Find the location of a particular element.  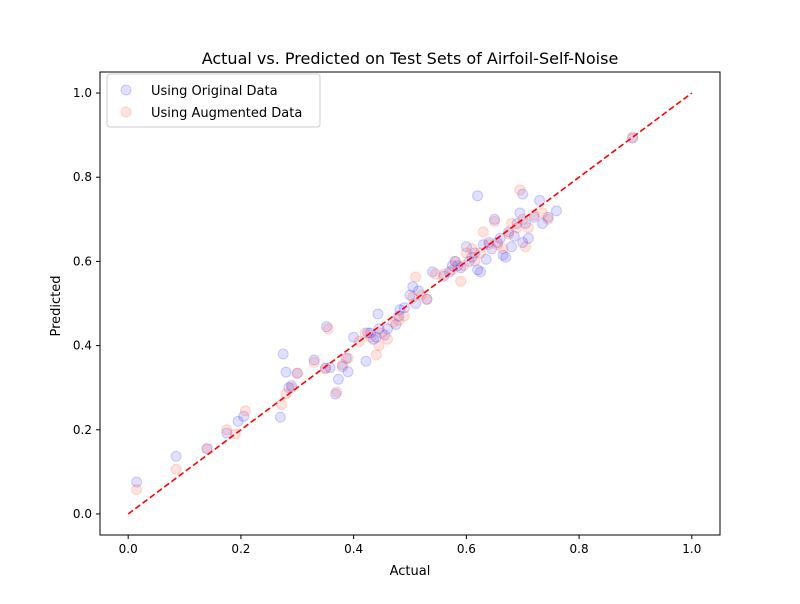

legend-box is located at coordinates (213, 100).